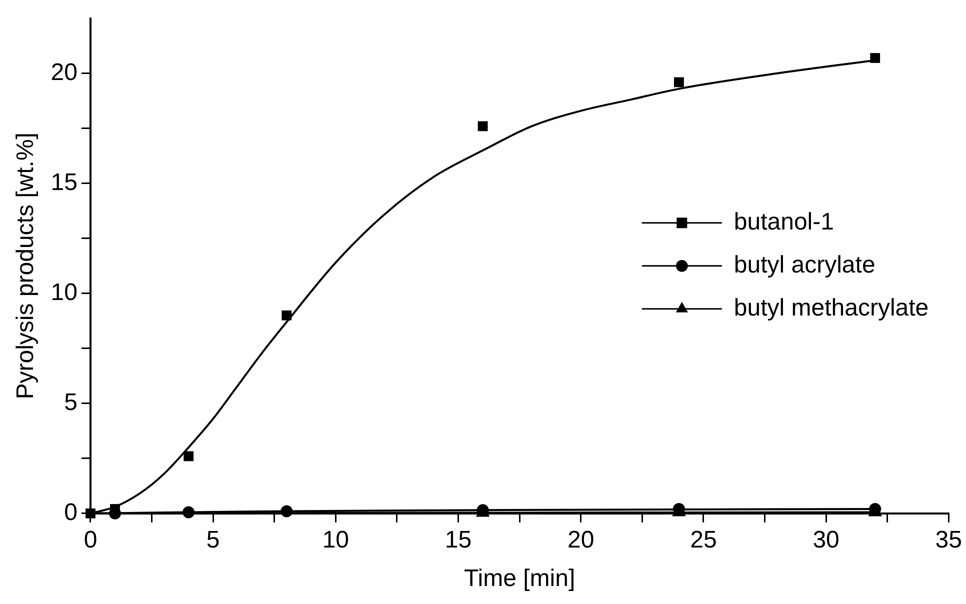  Describe the element at coordinates (91, 540) in the screenshot. I see `x-tick-label: 0` at that location.